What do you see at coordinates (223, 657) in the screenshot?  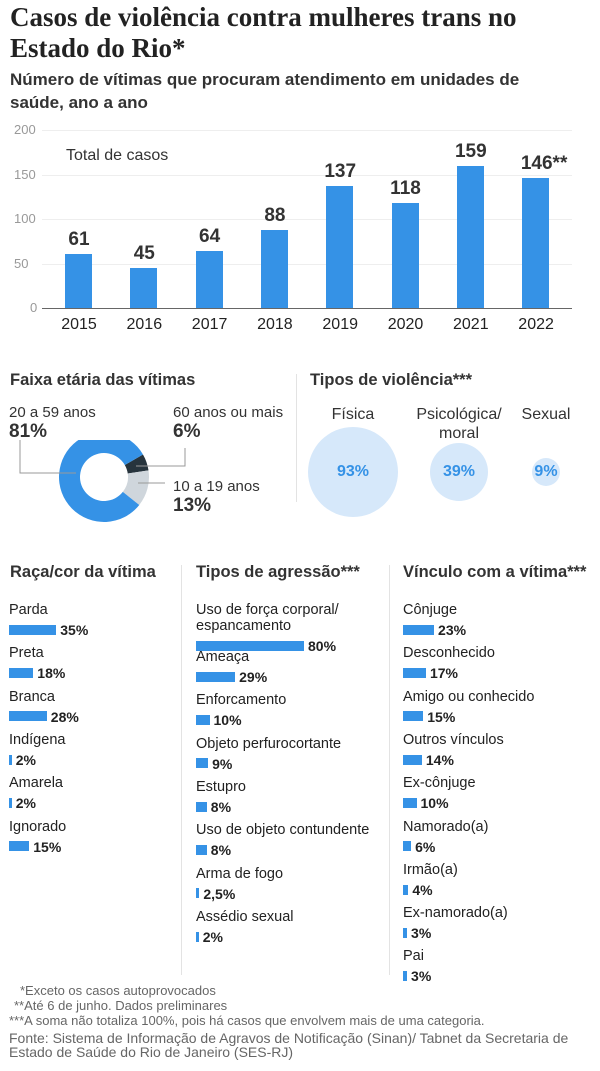 I see `item-label: Ameaça` at bounding box center [223, 657].